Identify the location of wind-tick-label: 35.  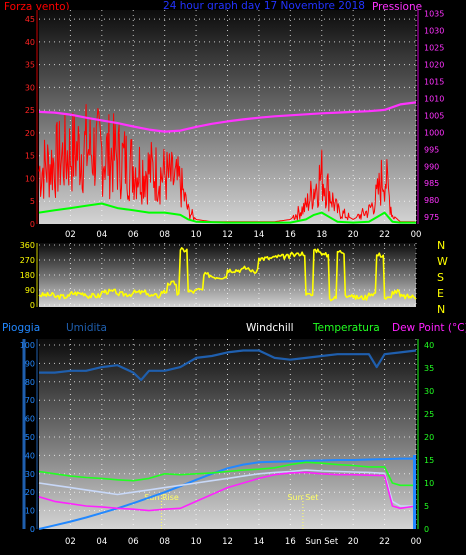
(30, 65).